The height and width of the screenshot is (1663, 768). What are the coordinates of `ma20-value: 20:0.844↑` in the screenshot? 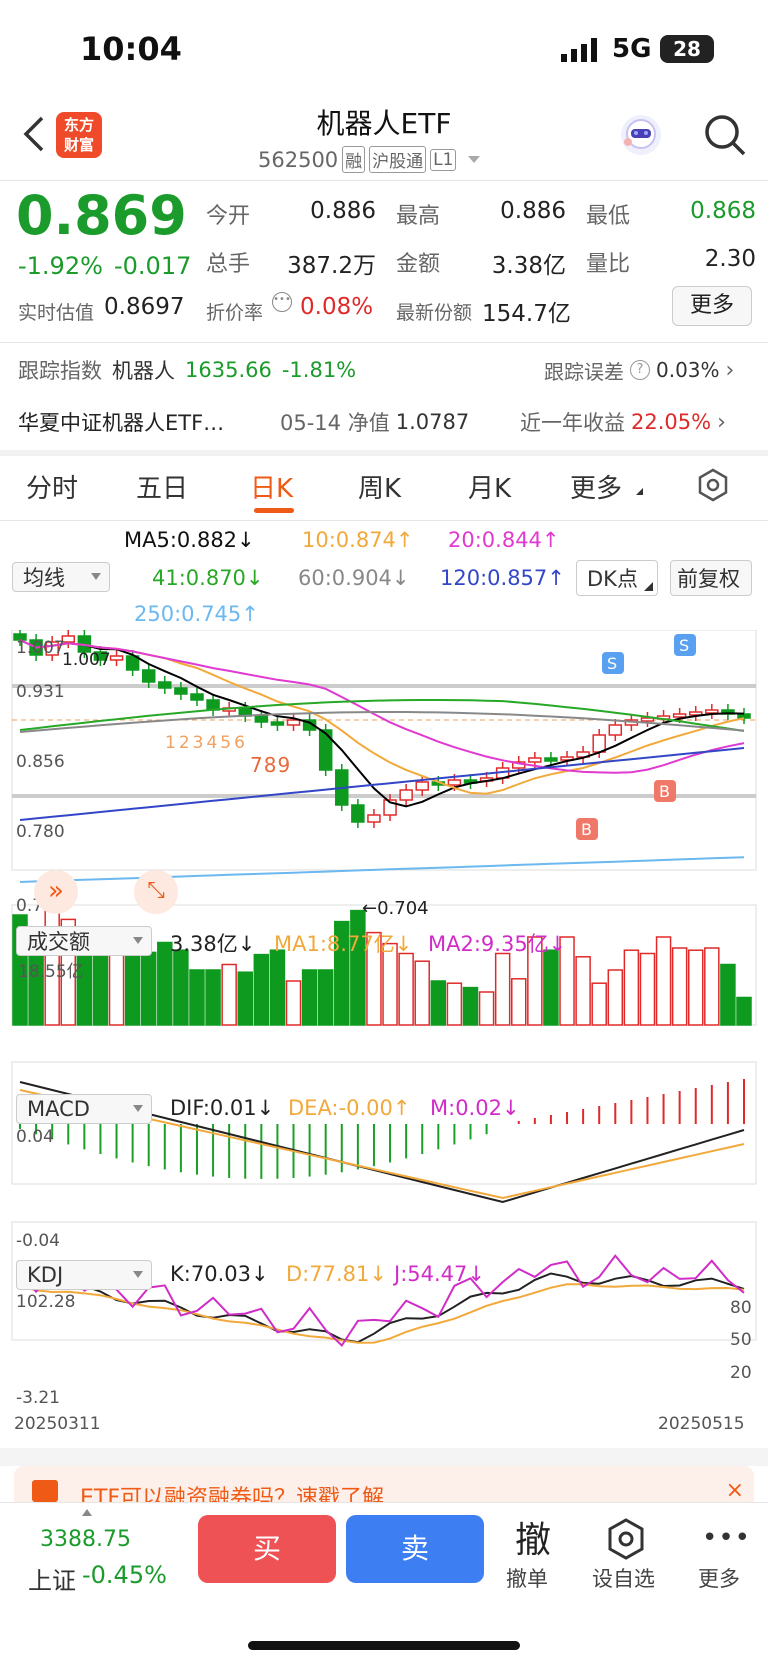 It's located at (504, 540).